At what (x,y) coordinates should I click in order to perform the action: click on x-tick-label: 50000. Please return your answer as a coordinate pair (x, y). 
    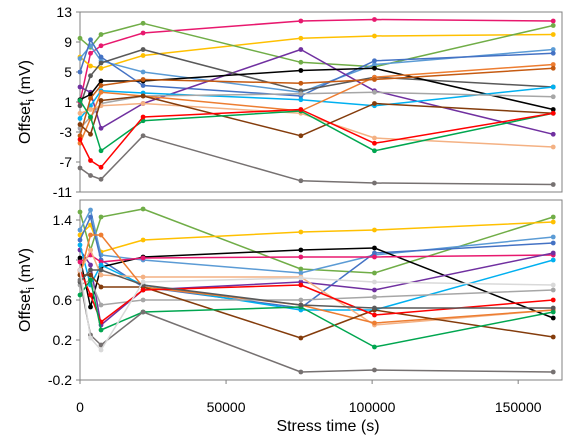
    Looking at the image, I should click on (226, 407).